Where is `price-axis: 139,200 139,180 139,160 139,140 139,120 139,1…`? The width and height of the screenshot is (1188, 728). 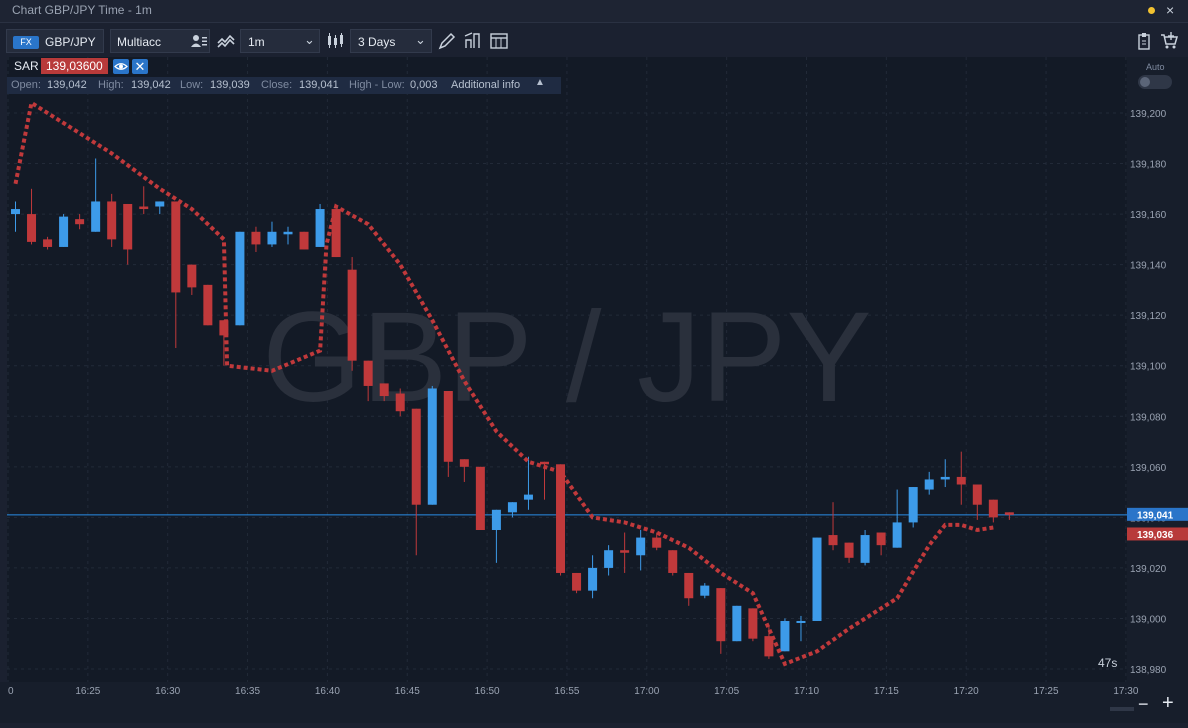
price-axis: 139,200 139,180 139,160 139,140 139,120 139,1… is located at coordinates (1157, 369).